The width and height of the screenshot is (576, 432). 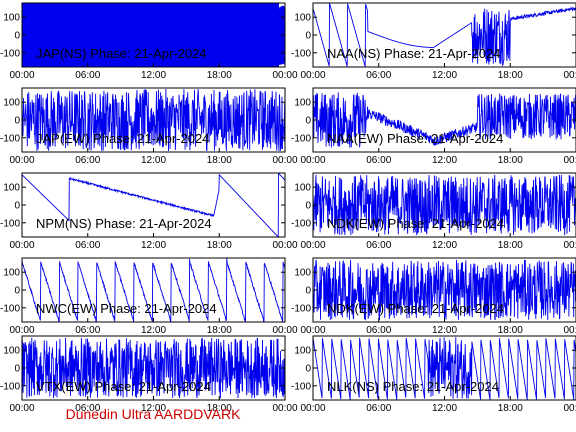 I want to click on panel-title: VTX(EW) Phase: 21-Apr-2024, so click(x=123, y=386).